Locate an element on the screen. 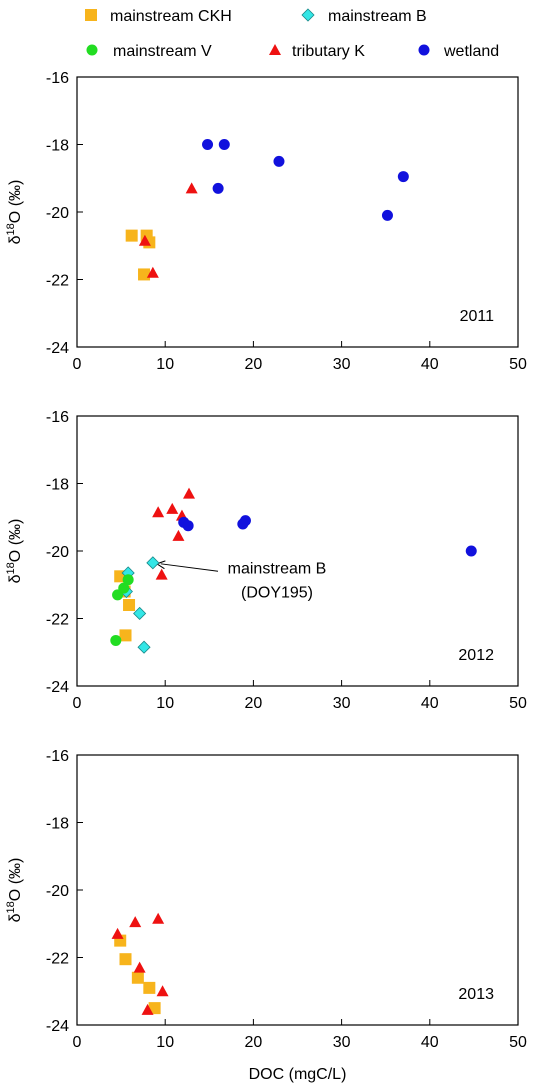 This screenshot has height=1090, width=533. legend-label: wetland is located at coordinates (471, 51).